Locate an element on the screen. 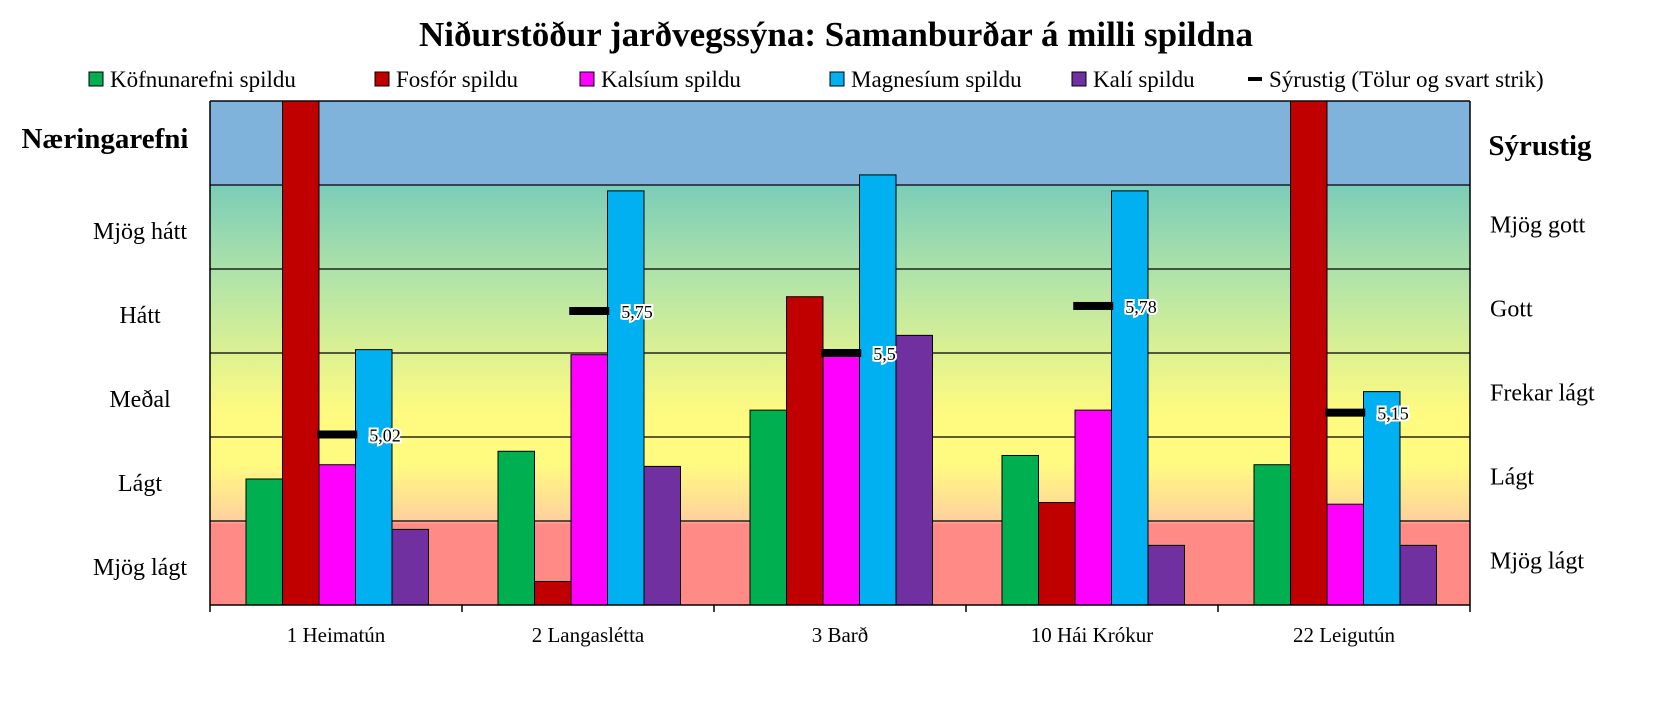 The height and width of the screenshot is (702, 1673). ph-markers: 5,02 5,75 5,5 5,78 5,15 is located at coordinates (864, 371).